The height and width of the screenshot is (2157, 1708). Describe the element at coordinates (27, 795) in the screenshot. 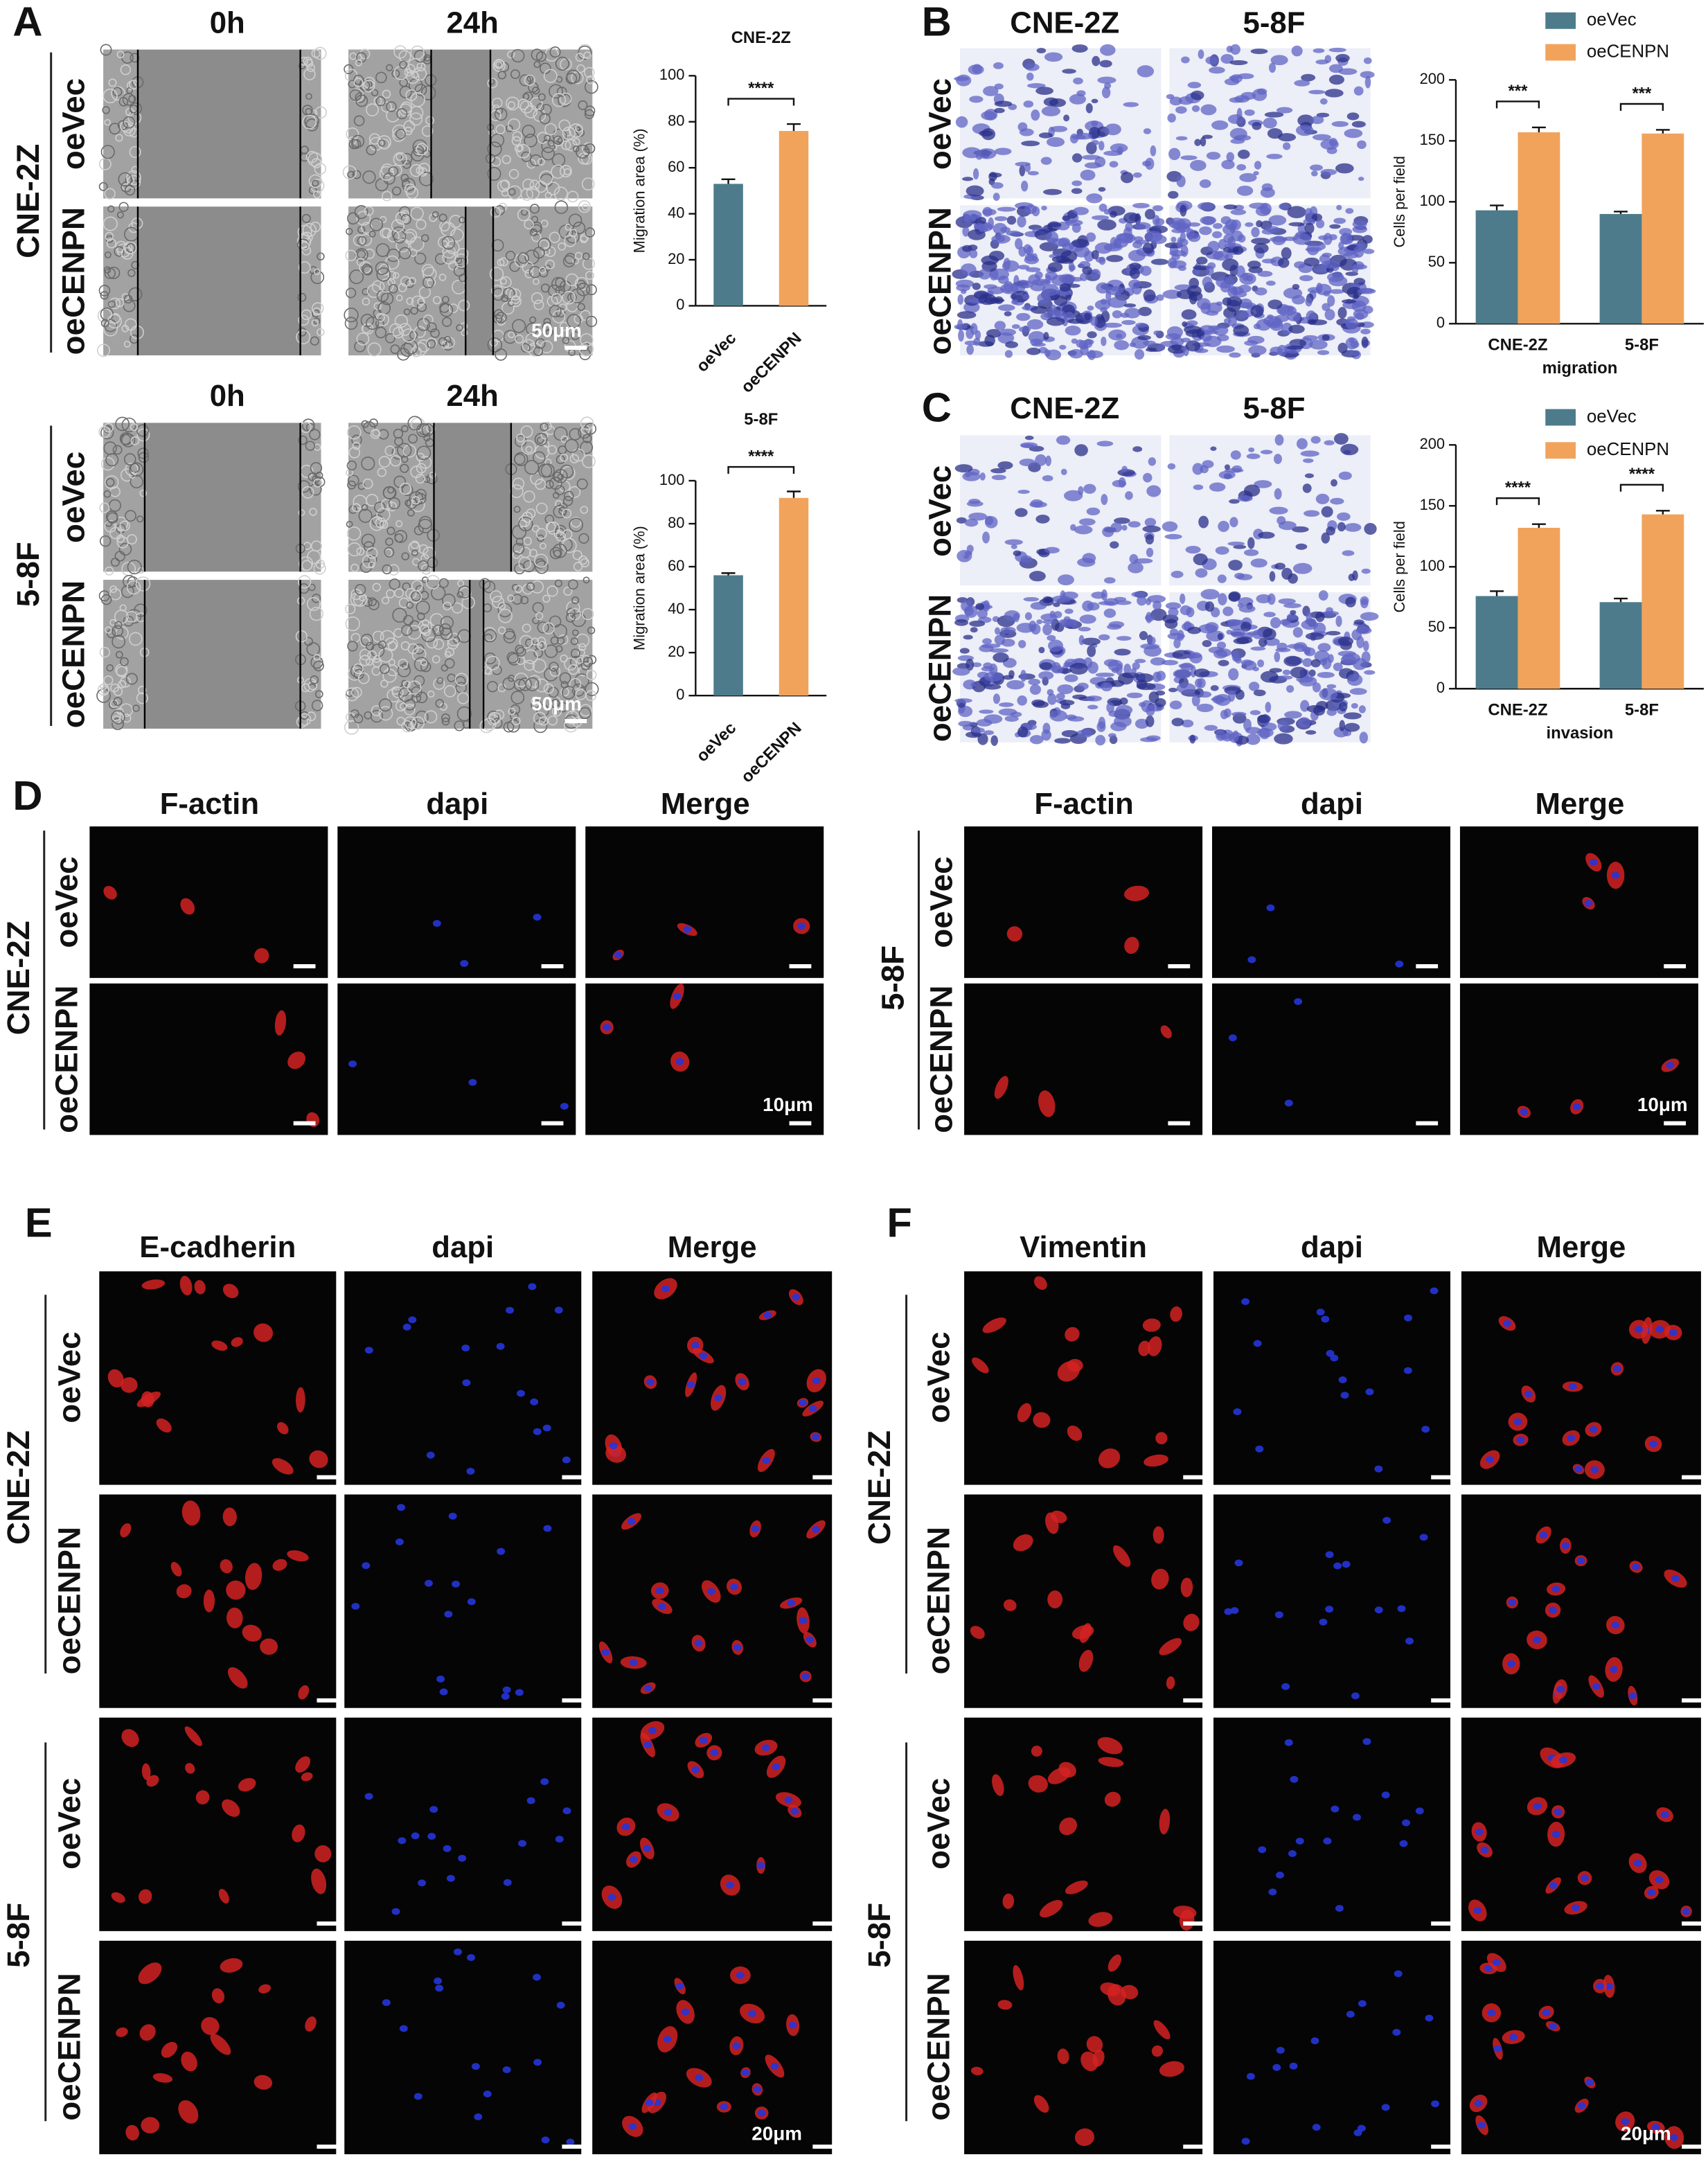

I see `panel-label: D` at that location.